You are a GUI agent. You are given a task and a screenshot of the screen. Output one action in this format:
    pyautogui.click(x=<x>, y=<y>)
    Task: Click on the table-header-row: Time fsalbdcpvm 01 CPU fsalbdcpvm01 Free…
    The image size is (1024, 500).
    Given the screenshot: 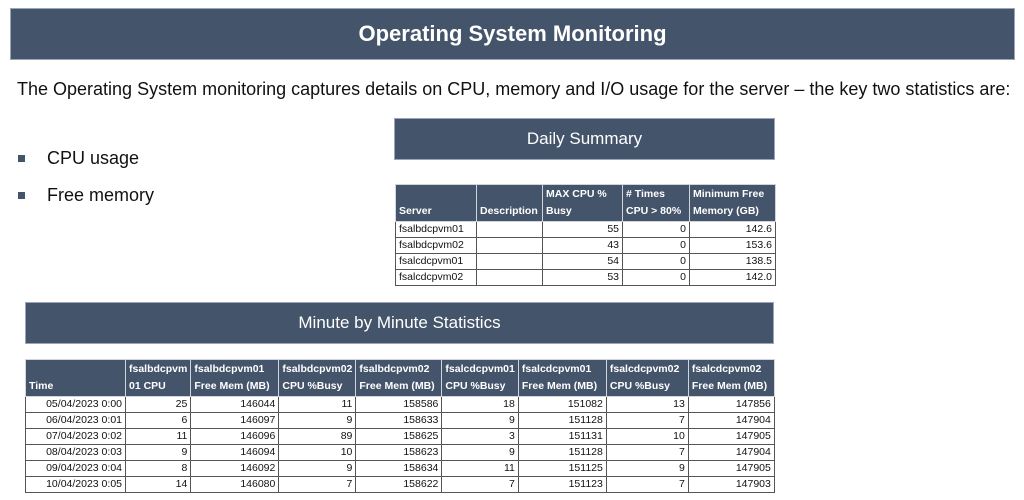 What is the action you would take?
    pyautogui.click(x=400, y=378)
    